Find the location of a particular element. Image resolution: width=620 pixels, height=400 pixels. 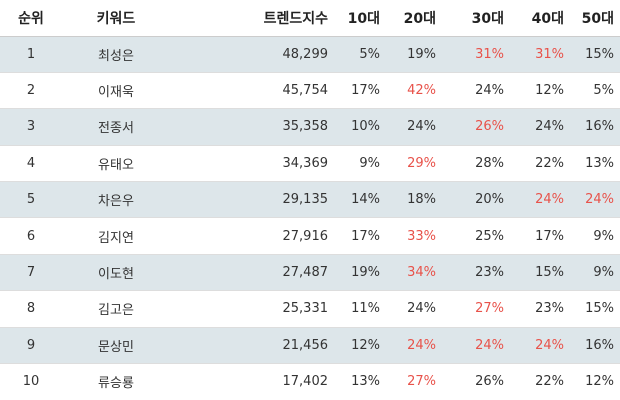

keyword-cell: 차은우 is located at coordinates (116, 199).